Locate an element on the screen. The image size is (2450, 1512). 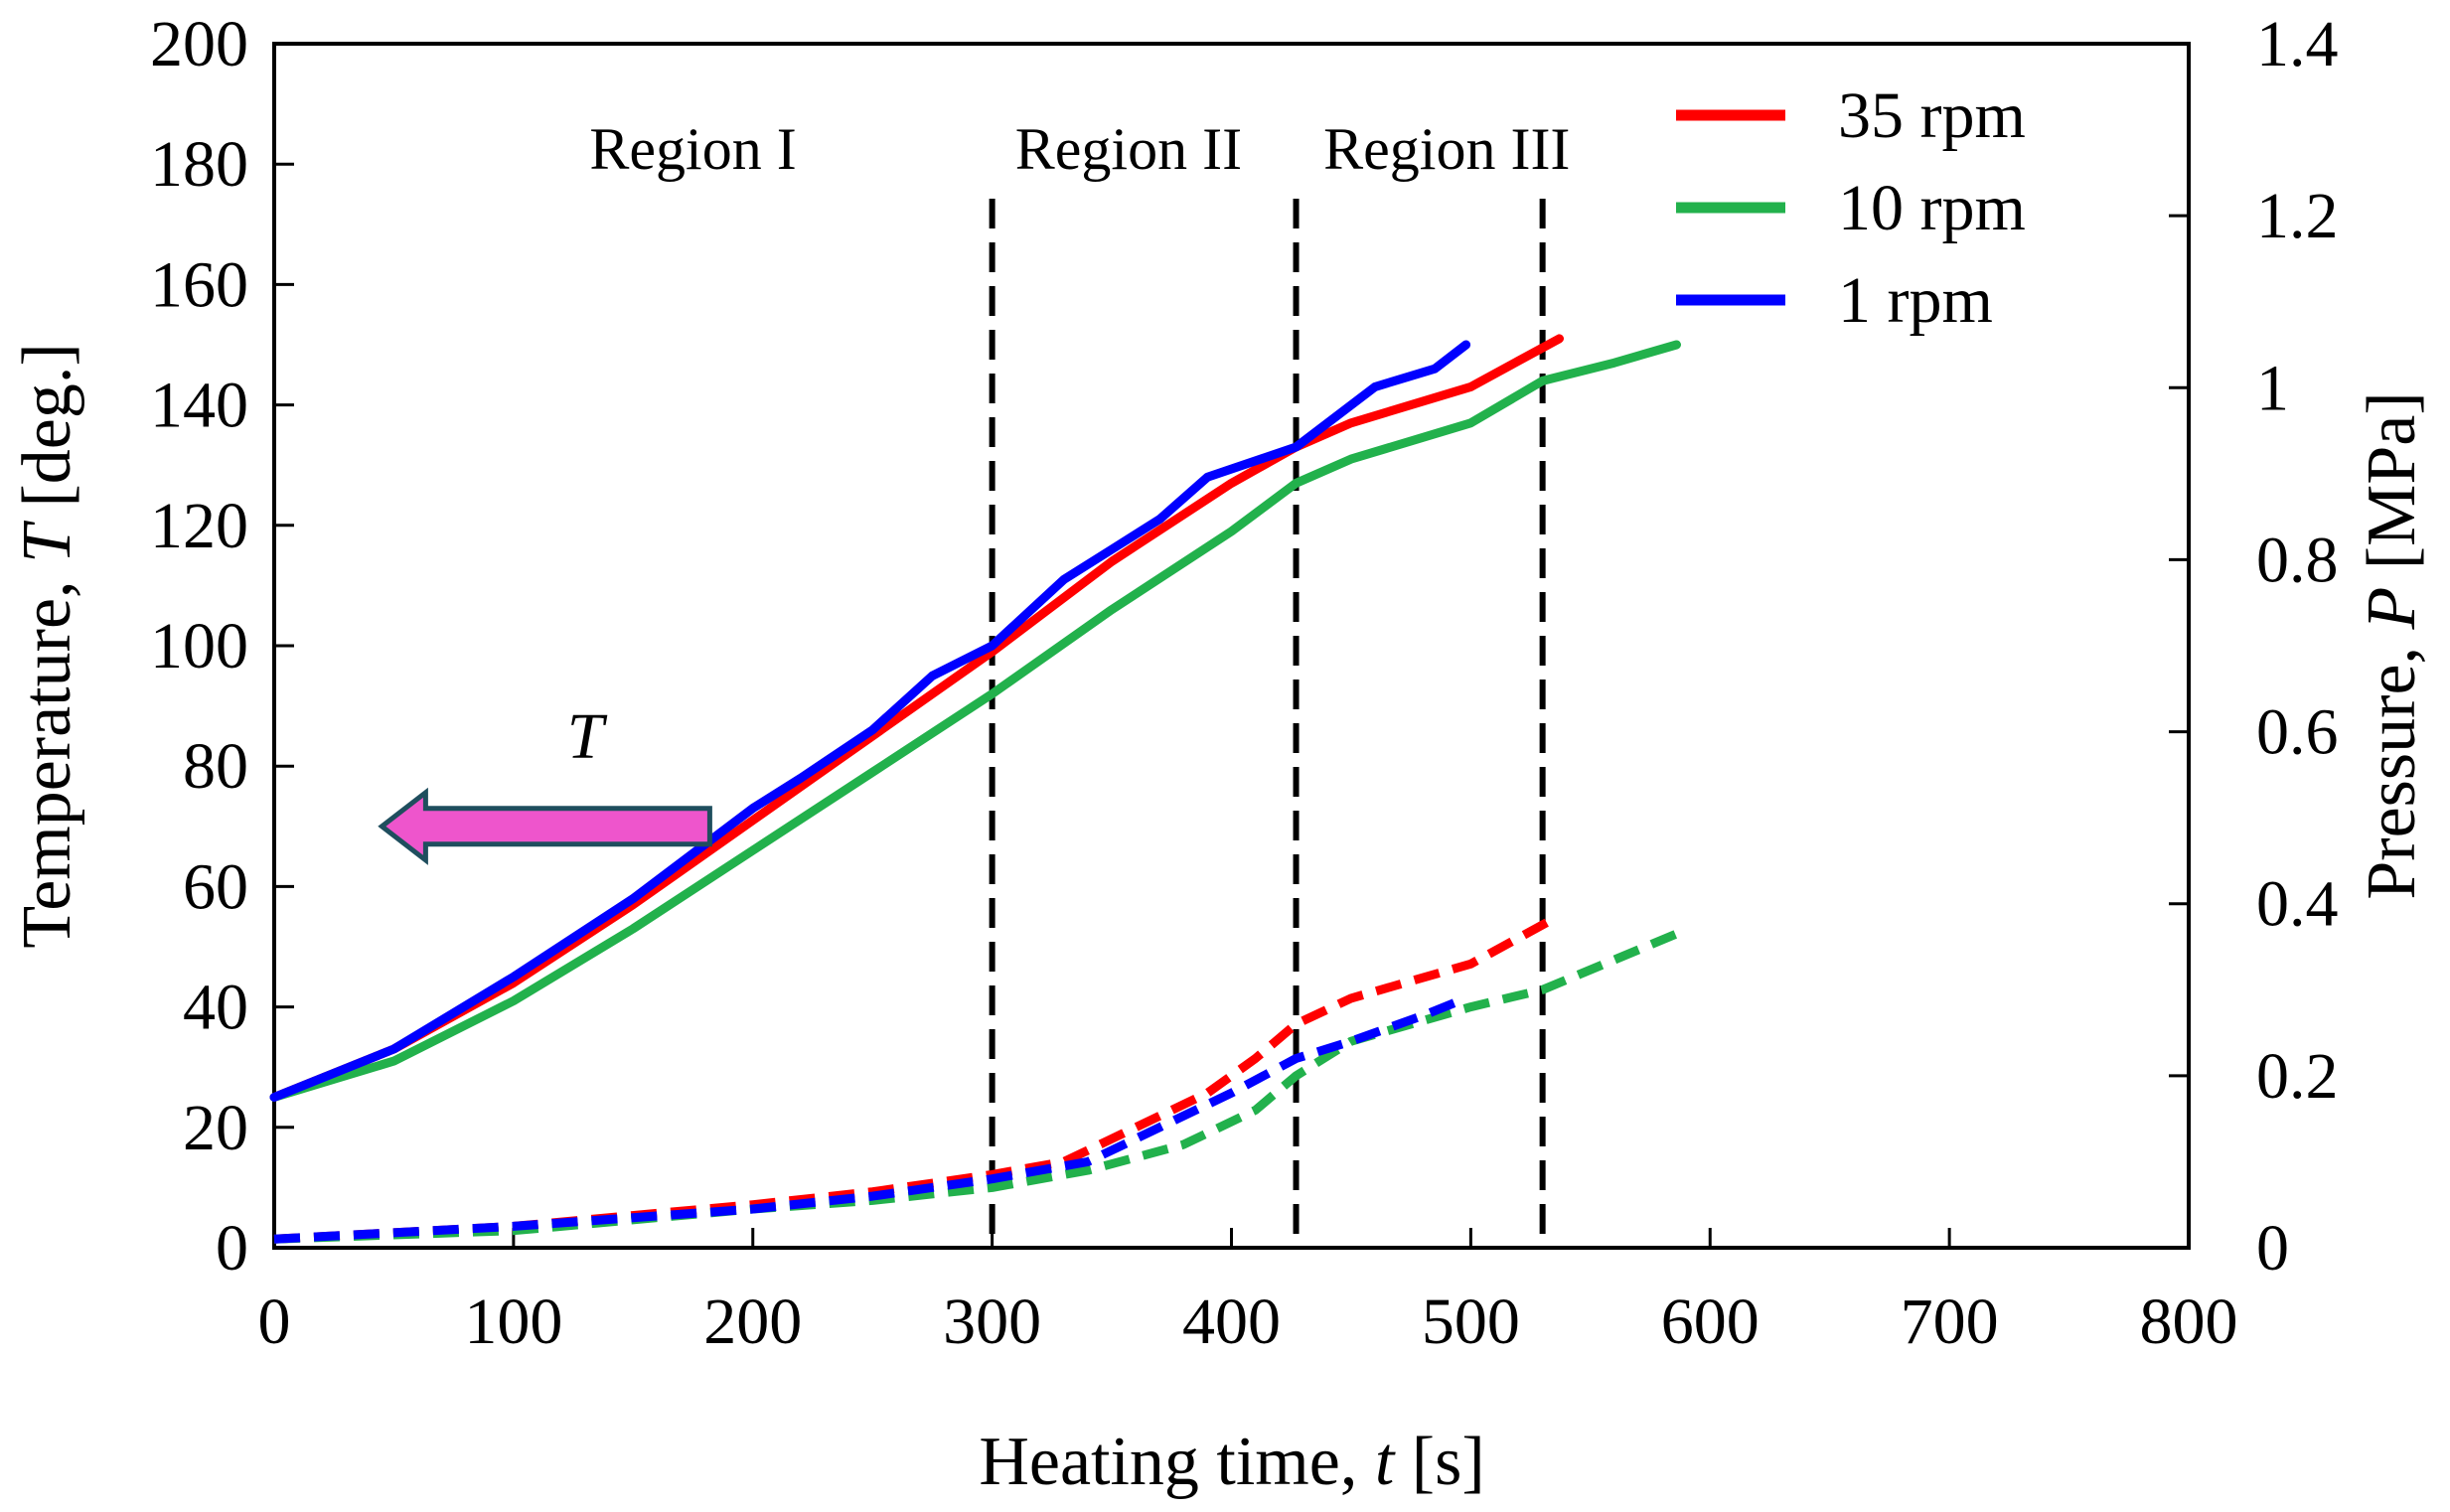
left-arrow-icon is located at coordinates (545, 826).